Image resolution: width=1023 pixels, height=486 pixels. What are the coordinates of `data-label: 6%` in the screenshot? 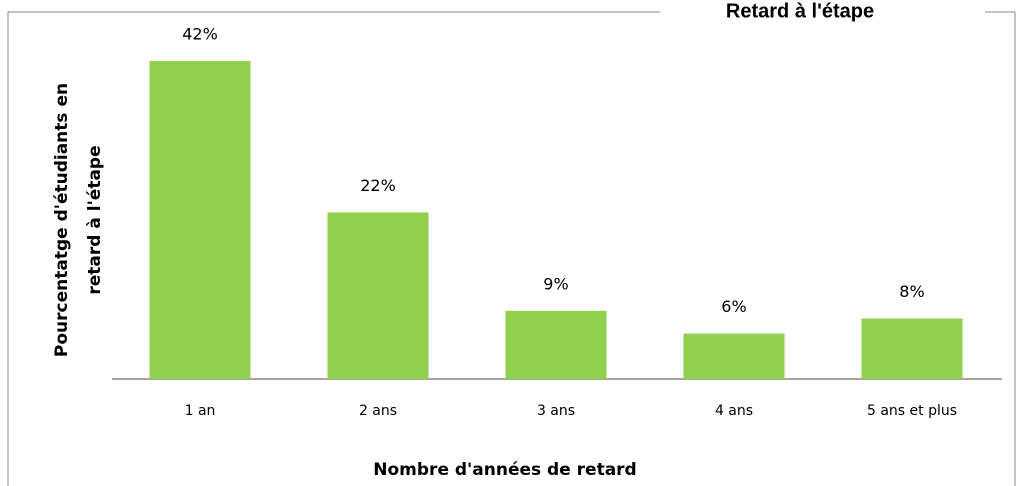 It's located at (733, 306).